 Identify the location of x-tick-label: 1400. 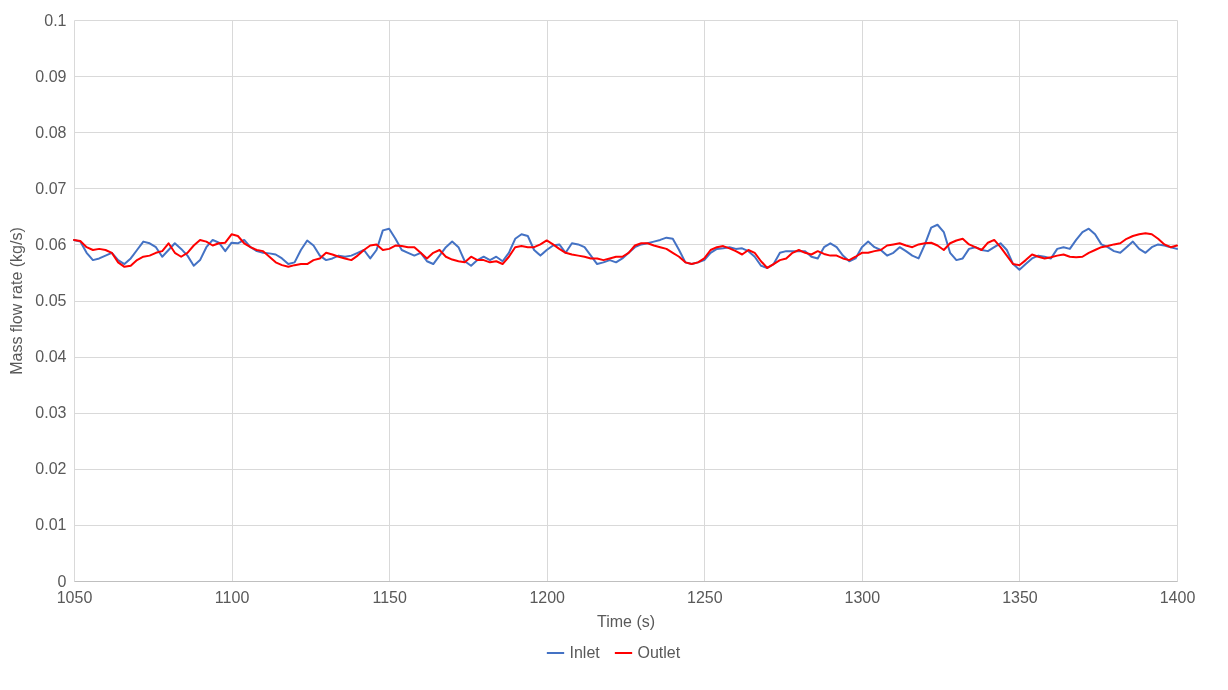
(1177, 597).